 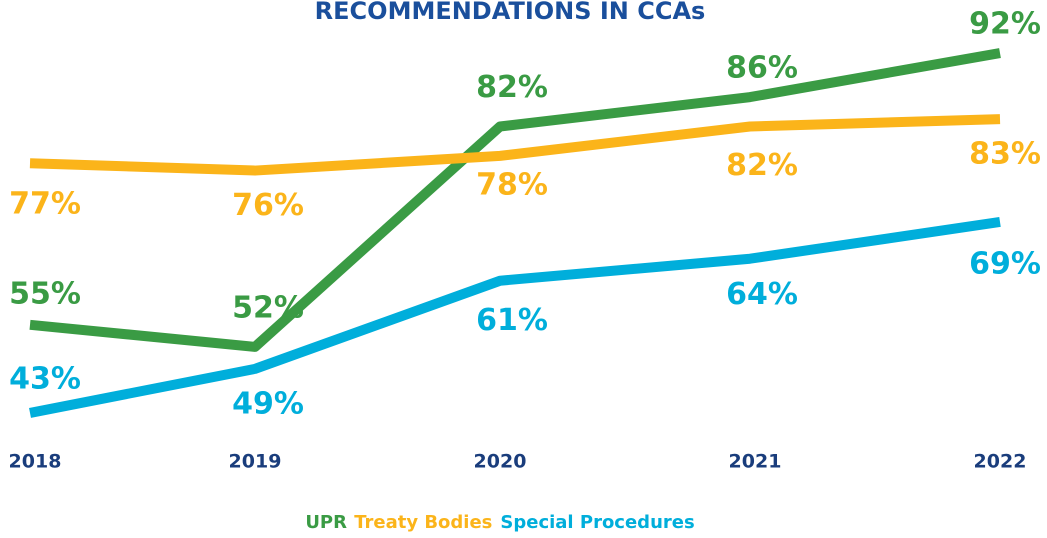 I want to click on data-label: 55%, so click(x=45, y=293).